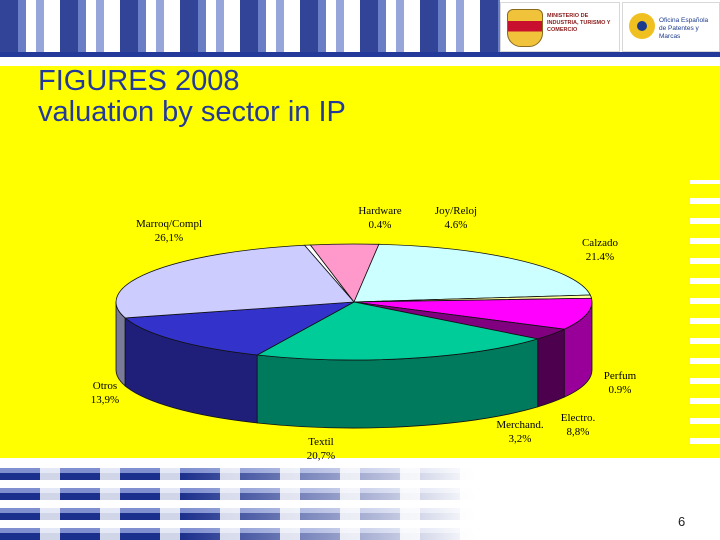 This screenshot has height=540, width=720. What do you see at coordinates (321, 456) in the screenshot?
I see `pie-value-textil: 20,7%` at bounding box center [321, 456].